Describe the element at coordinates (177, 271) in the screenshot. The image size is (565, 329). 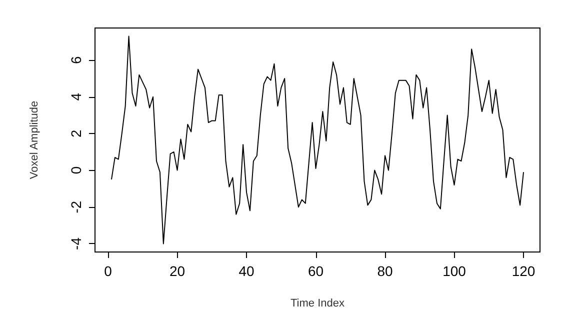
I see `x-tick-label: 20` at that location.